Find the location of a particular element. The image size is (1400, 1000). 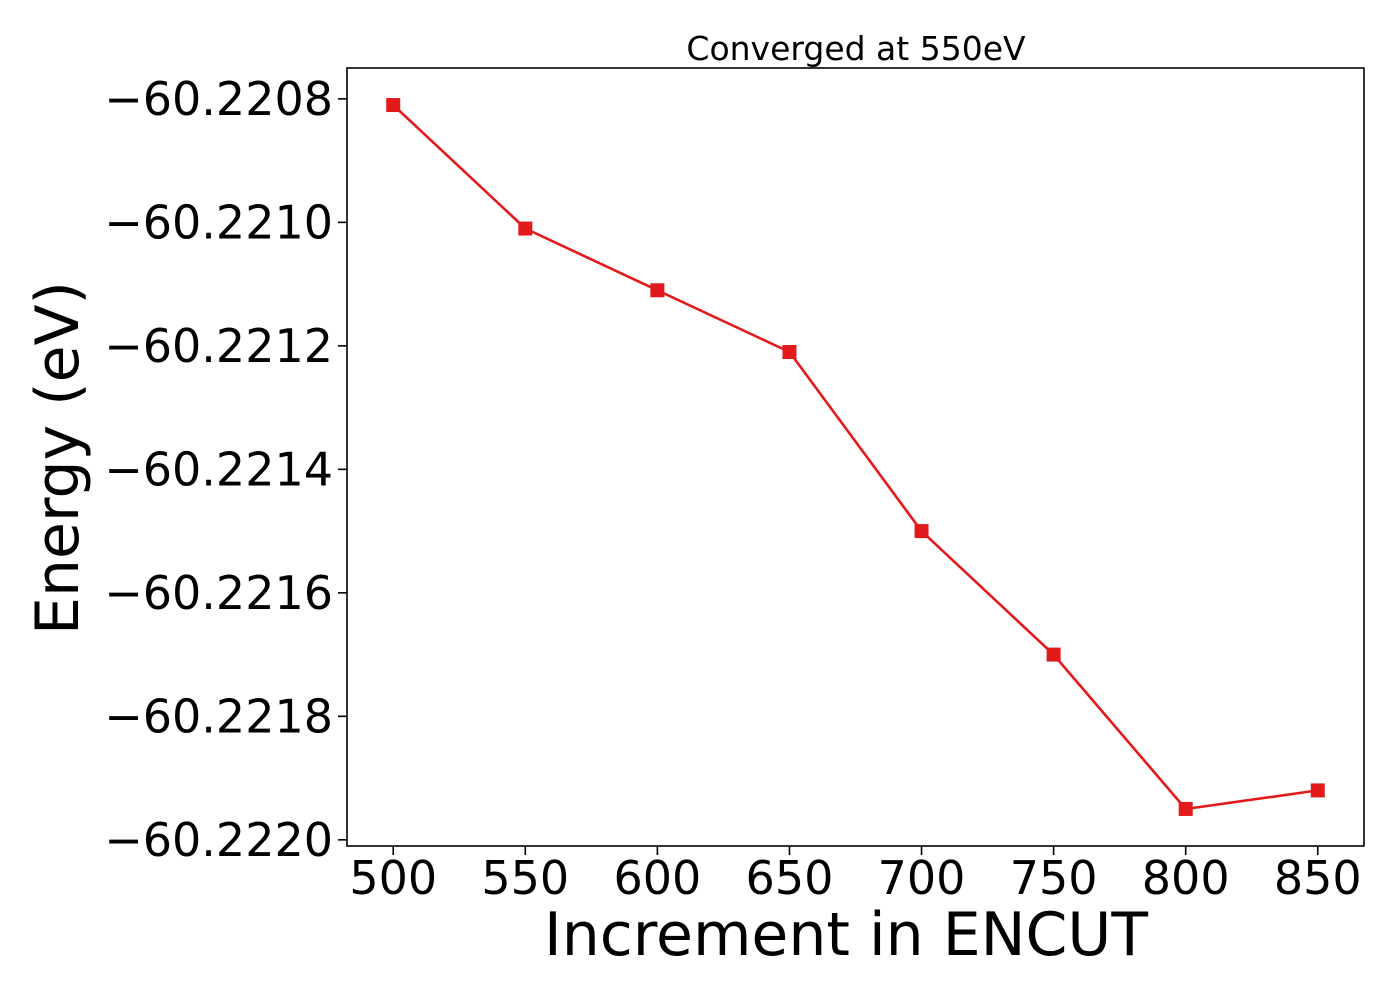

y-tick-label: −60.2218 is located at coordinates (218, 716).